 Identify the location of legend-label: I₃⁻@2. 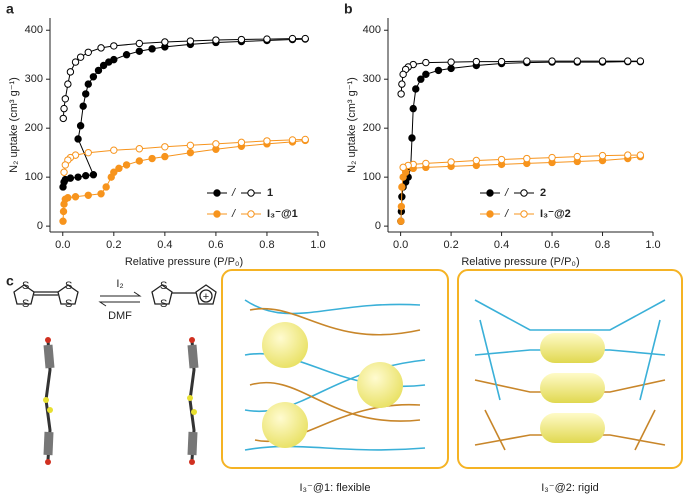
(555, 214).